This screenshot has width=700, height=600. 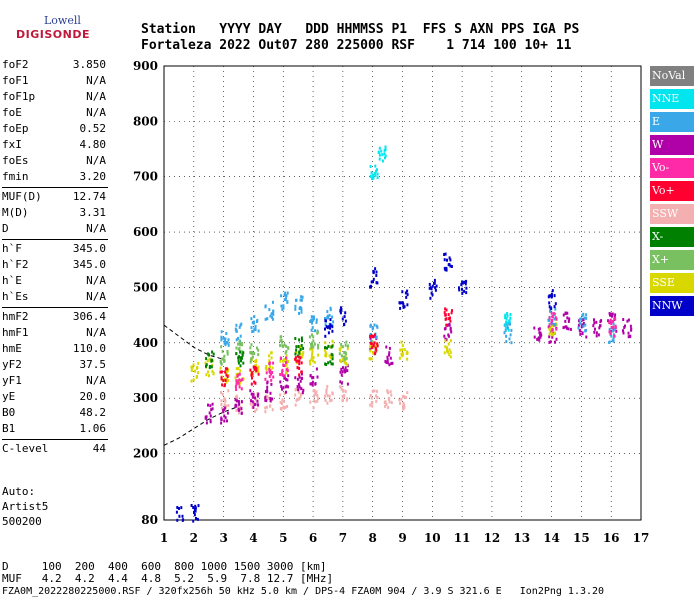 I want to click on parameter-value: 110.0, so click(x=89, y=348).